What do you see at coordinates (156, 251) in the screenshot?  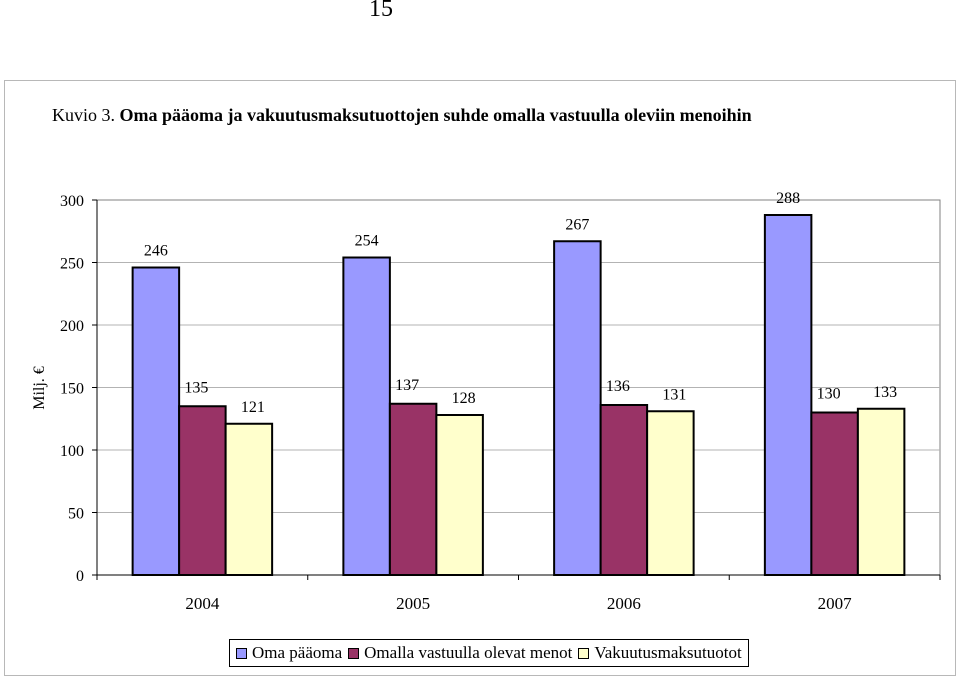 I see `data-label: 246` at bounding box center [156, 251].